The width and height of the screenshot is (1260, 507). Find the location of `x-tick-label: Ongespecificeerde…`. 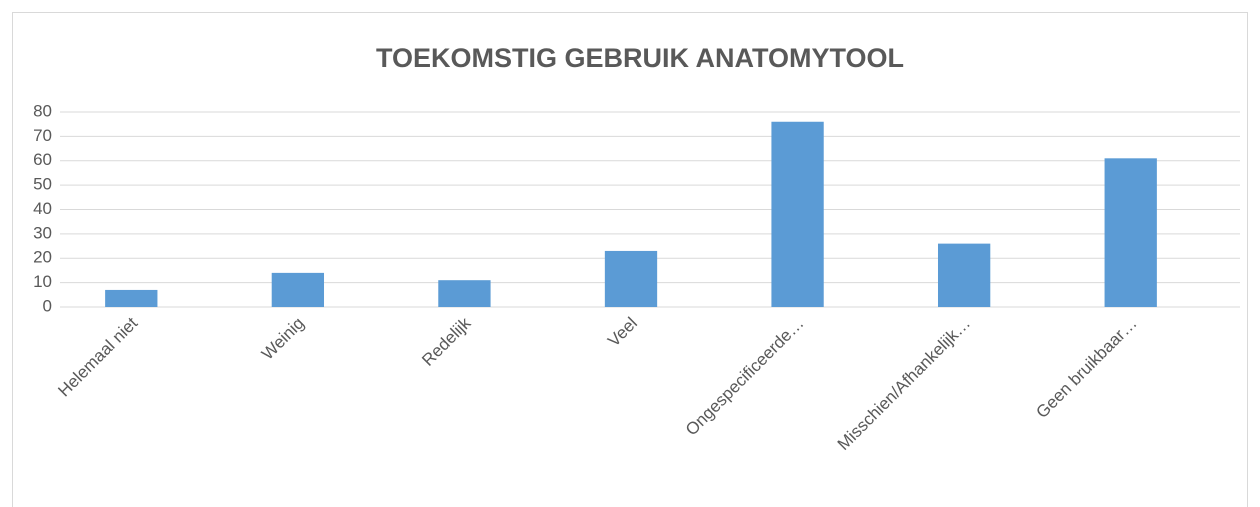

x-tick-label: Ongespecificeerde… is located at coordinates (745, 377).